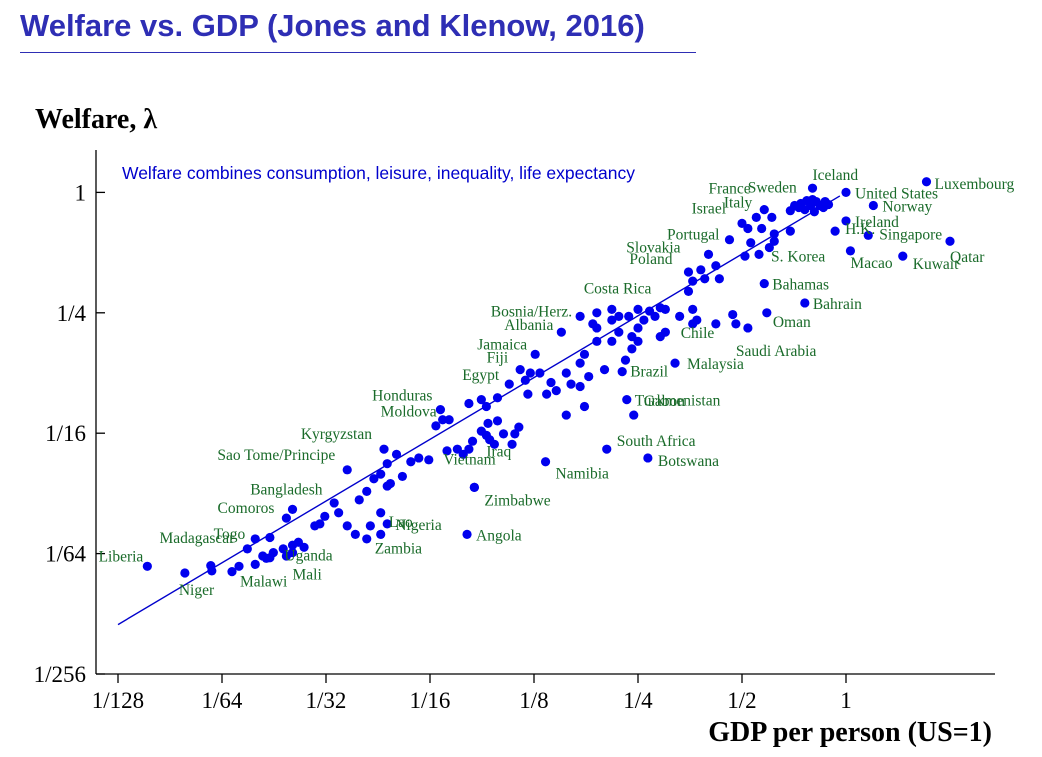 The width and height of the screenshot is (1042, 757). What do you see at coordinates (693, 235) in the screenshot?
I see `point-label: Portugal` at bounding box center [693, 235].